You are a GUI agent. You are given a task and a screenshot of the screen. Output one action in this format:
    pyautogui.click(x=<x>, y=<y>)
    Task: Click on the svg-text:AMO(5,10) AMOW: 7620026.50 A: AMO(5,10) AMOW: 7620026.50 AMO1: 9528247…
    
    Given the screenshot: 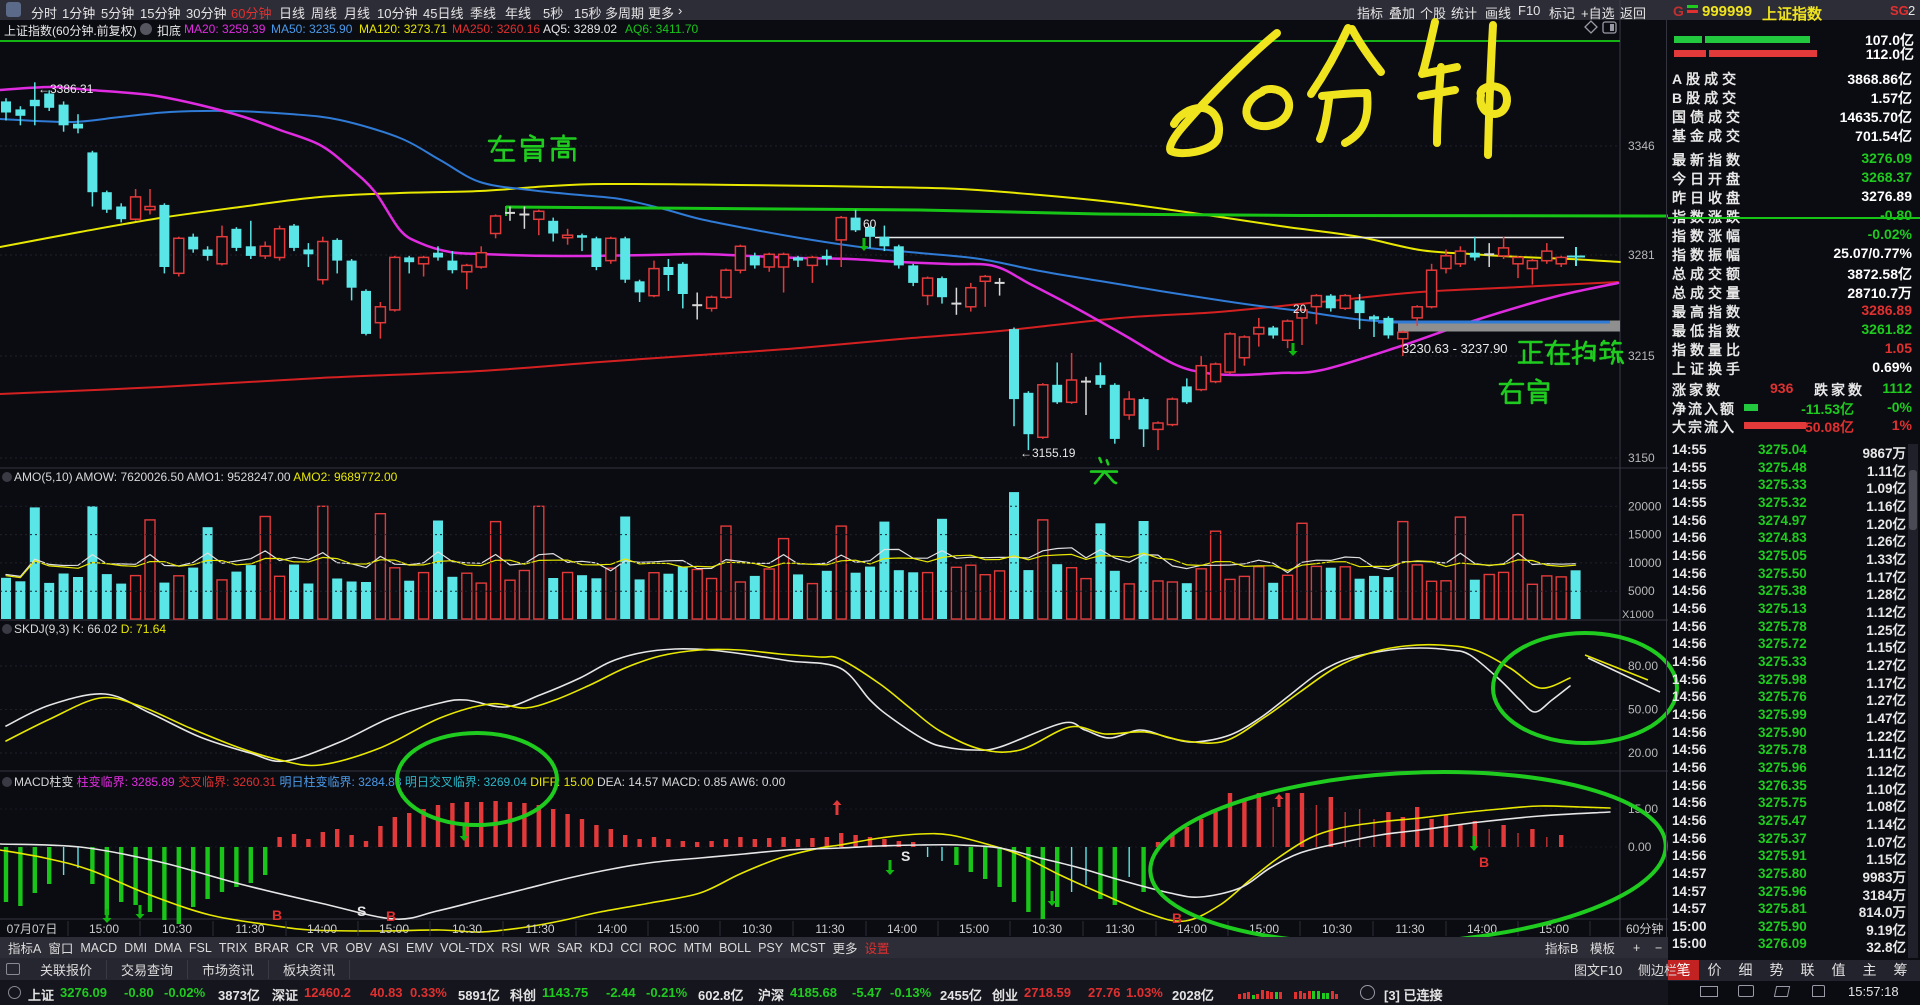 What is the action you would take?
    pyautogui.click(x=206, y=477)
    